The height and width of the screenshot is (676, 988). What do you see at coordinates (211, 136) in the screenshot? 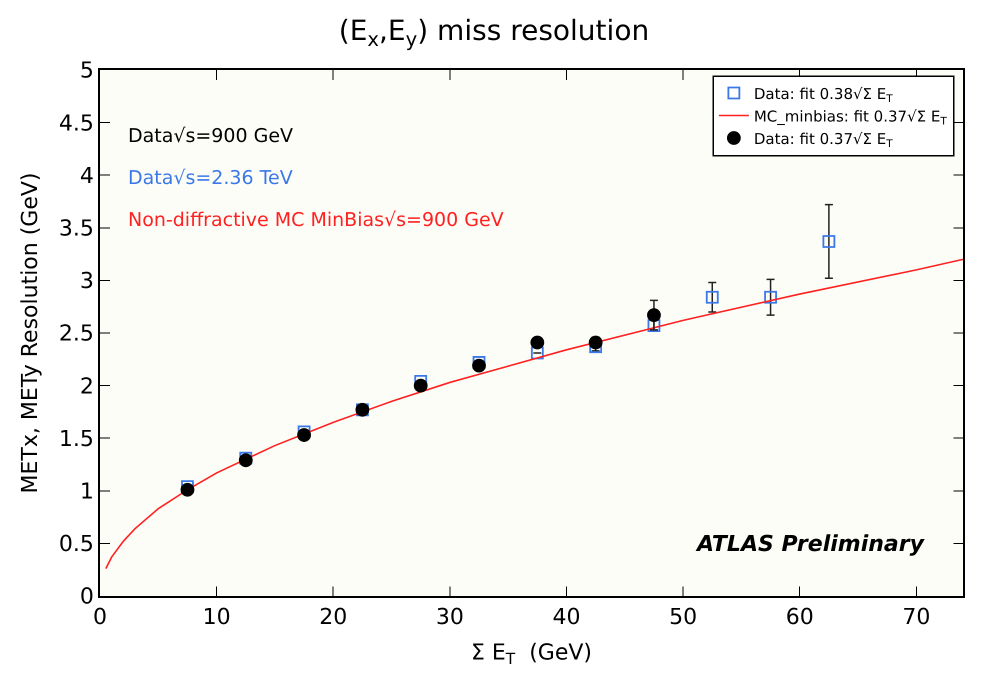
I see `annotation: Data√s=900 GeV` at bounding box center [211, 136].